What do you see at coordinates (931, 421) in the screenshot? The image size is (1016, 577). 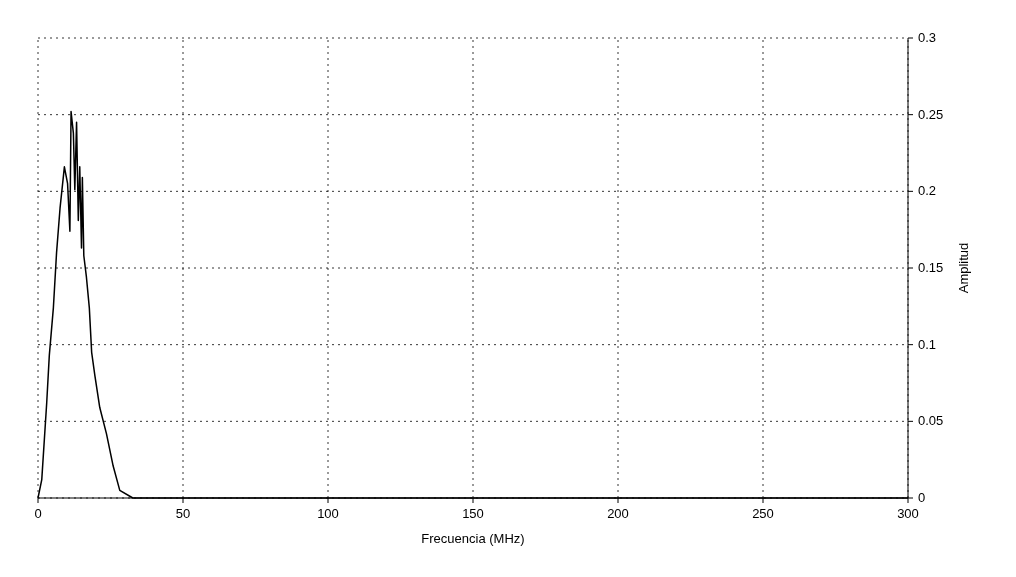 I see `y-tick-label: 0.05` at bounding box center [931, 421].